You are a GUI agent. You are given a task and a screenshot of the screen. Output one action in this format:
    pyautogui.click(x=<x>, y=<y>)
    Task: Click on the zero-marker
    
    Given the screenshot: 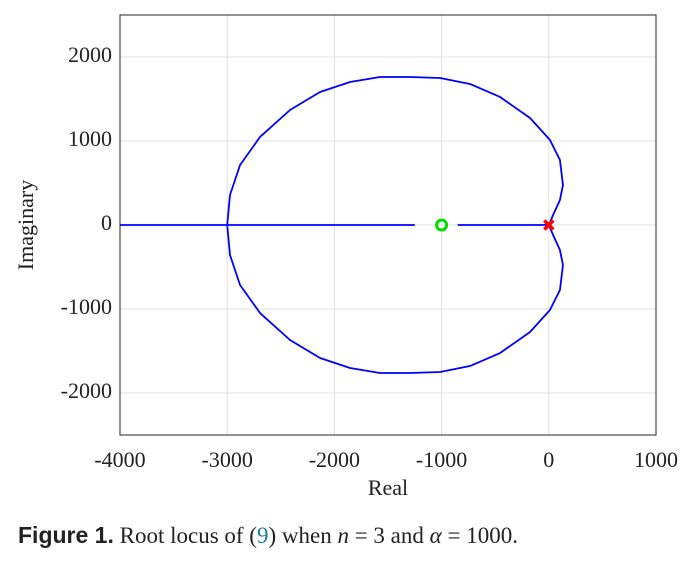 What is the action you would take?
    pyautogui.click(x=442, y=225)
    